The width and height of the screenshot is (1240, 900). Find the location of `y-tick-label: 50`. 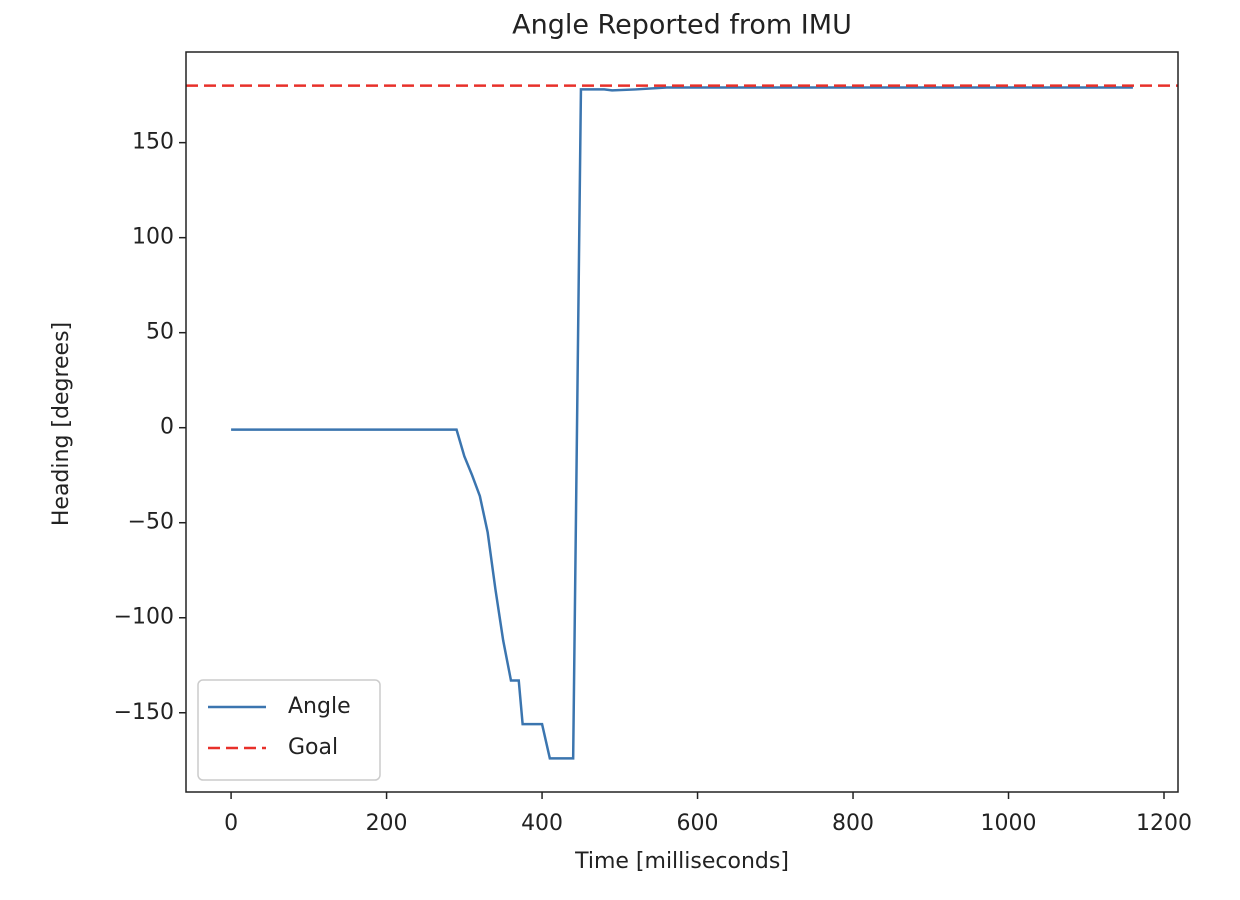

y-tick-label: 50 is located at coordinates (160, 332).